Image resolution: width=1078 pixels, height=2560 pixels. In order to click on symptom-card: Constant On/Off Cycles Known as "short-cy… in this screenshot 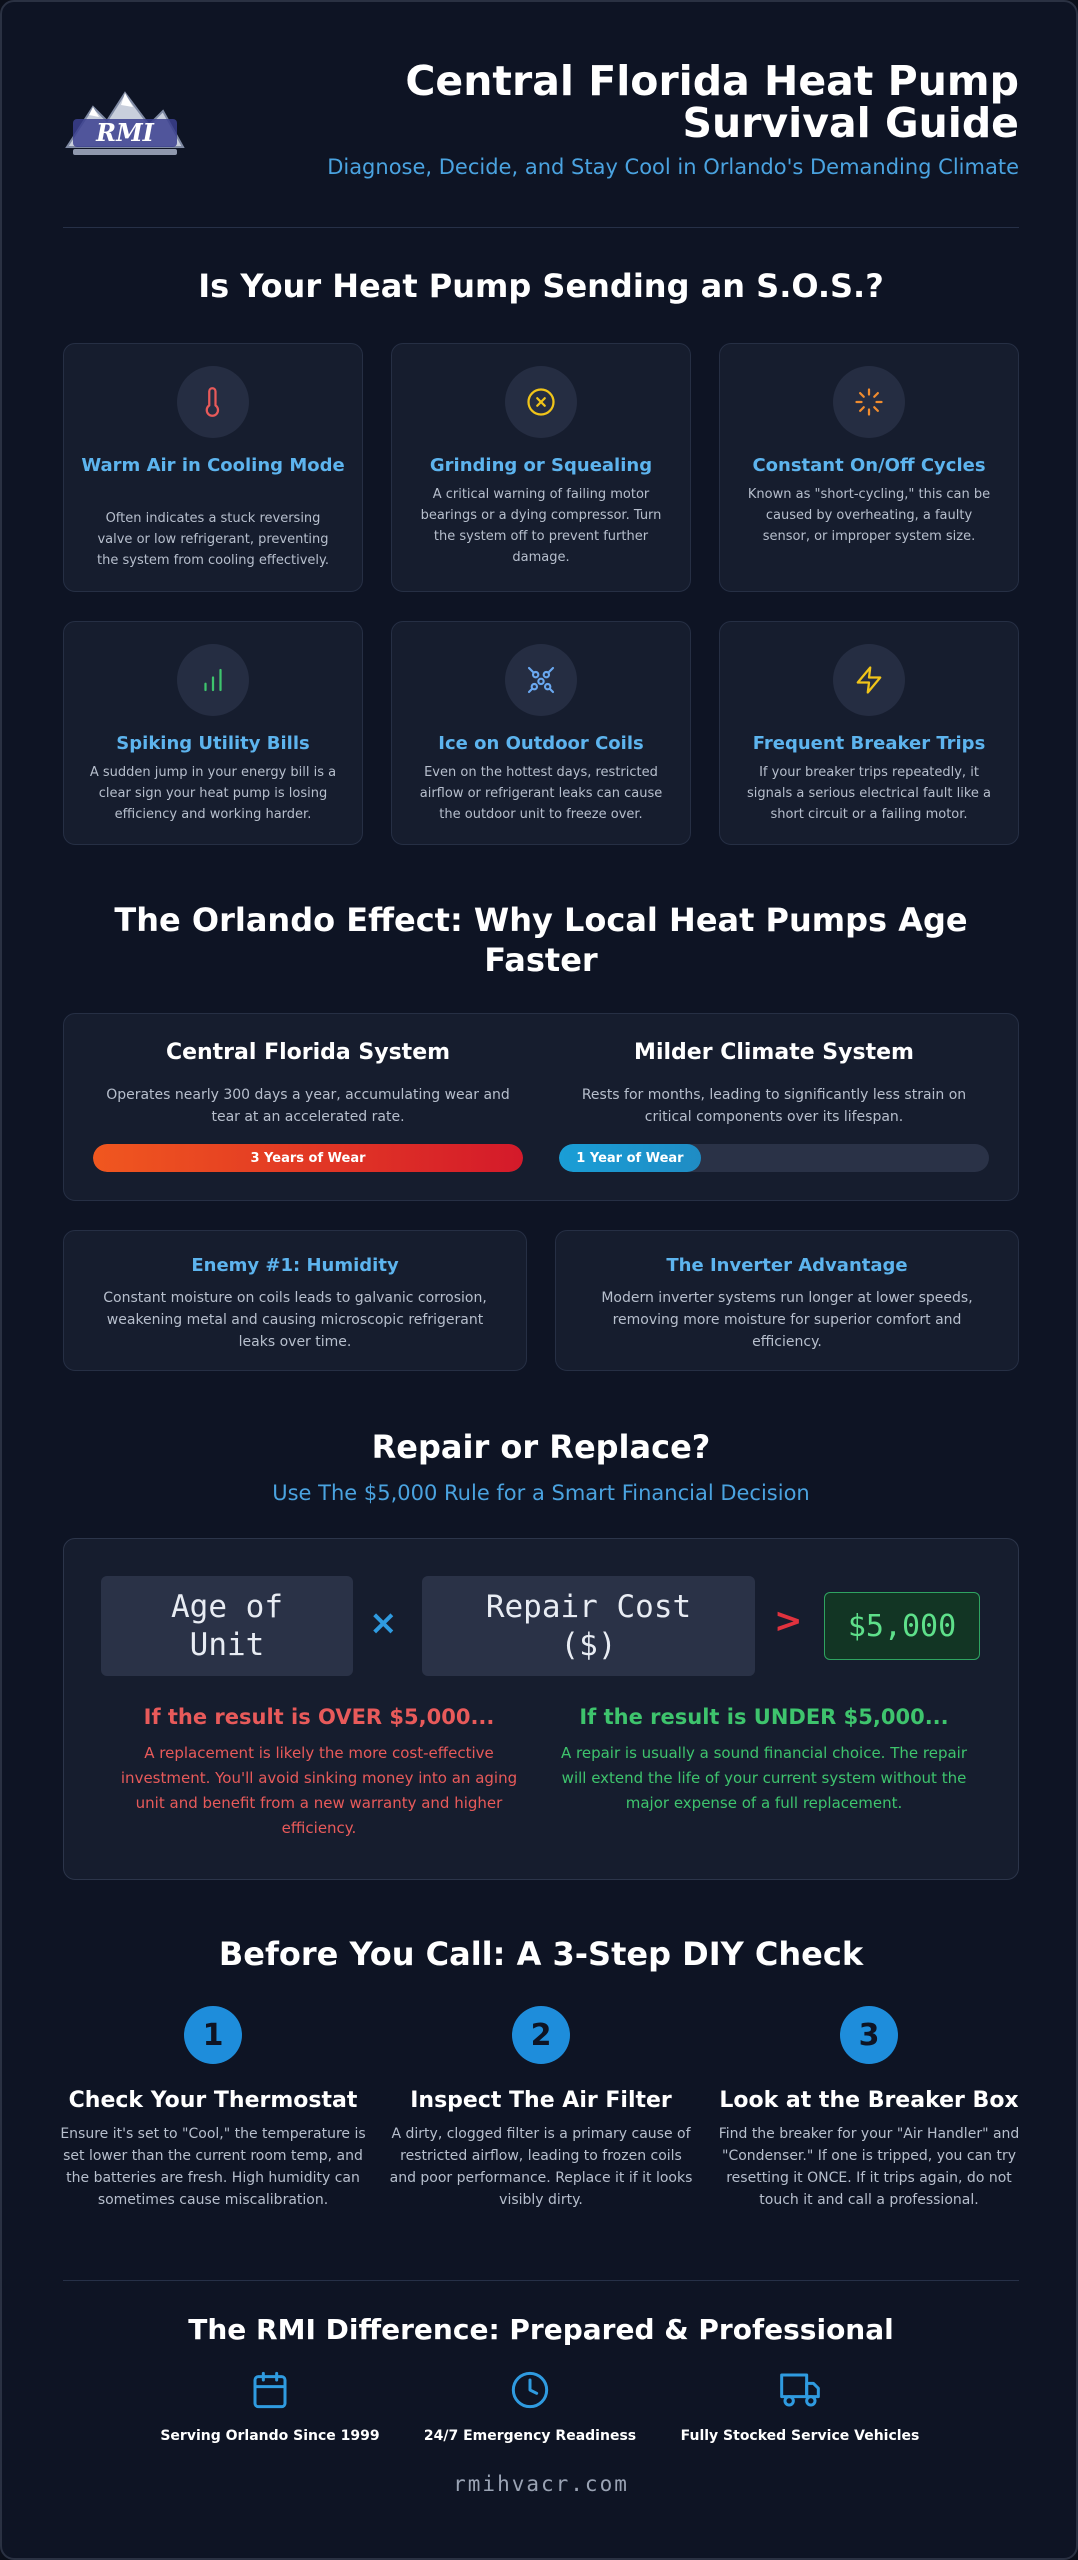, I will do `click(869, 467)`.